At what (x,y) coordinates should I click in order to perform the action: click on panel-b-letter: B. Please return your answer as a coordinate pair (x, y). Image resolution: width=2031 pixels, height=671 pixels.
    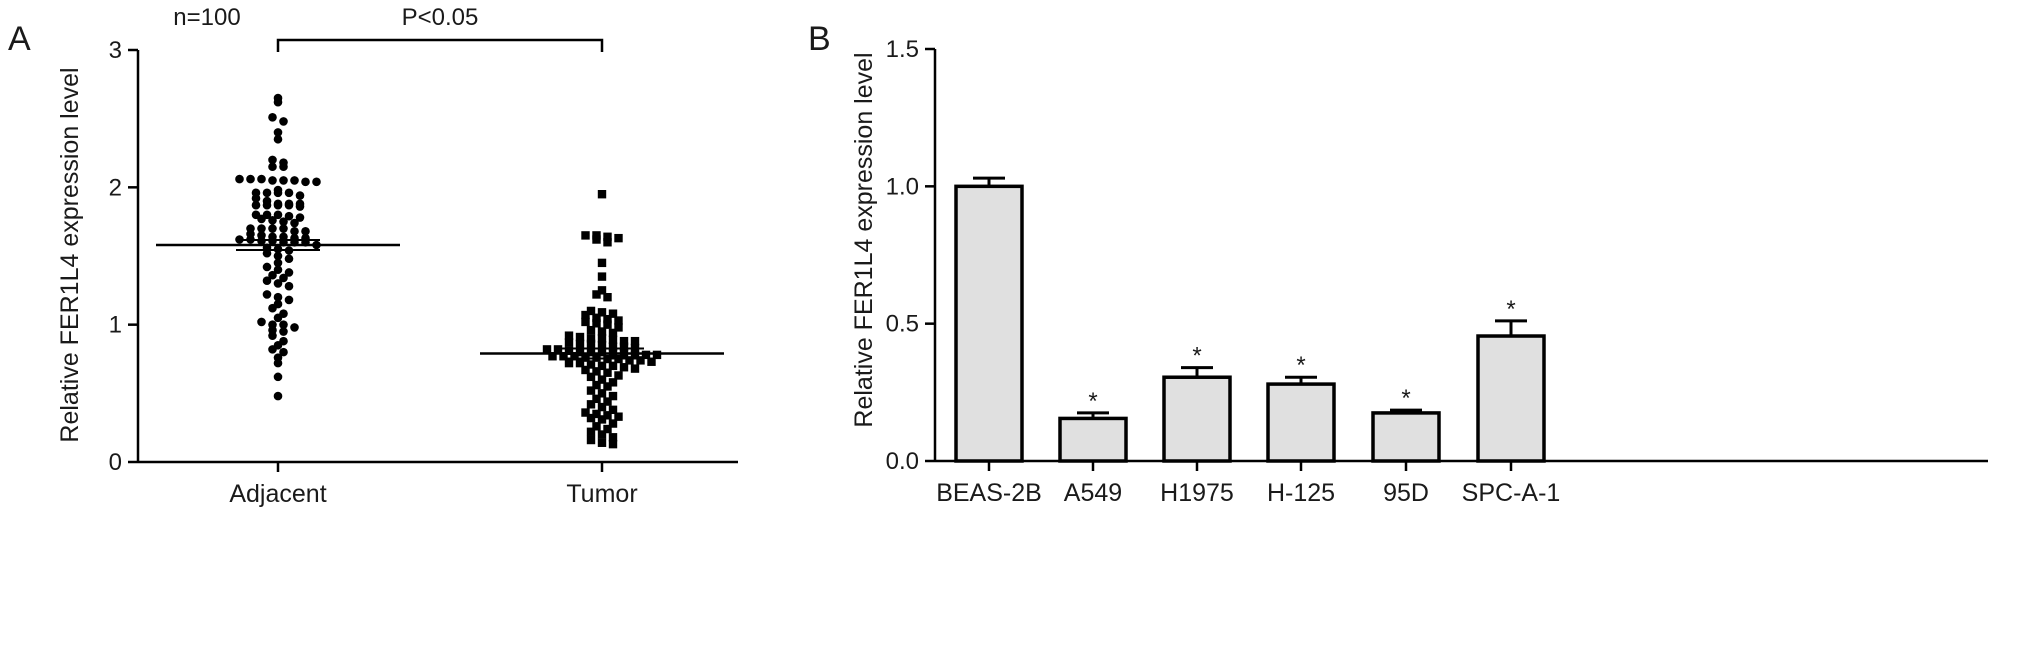
    Looking at the image, I should click on (819, 39).